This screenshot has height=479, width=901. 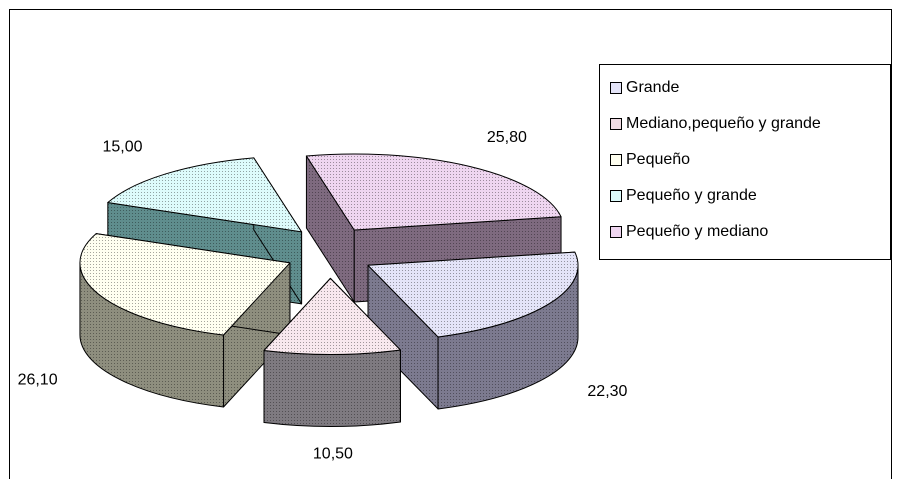 What do you see at coordinates (151, 335) in the screenshot?
I see `slice-3-side-hatch` at bounding box center [151, 335].